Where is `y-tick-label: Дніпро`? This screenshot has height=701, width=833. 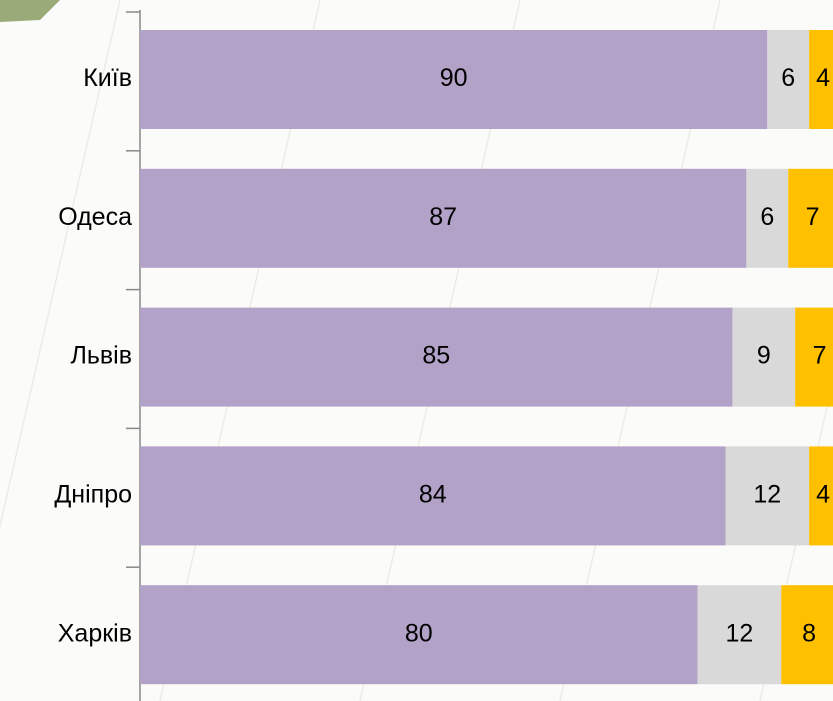
y-tick-label: Дніпро is located at coordinates (93, 495).